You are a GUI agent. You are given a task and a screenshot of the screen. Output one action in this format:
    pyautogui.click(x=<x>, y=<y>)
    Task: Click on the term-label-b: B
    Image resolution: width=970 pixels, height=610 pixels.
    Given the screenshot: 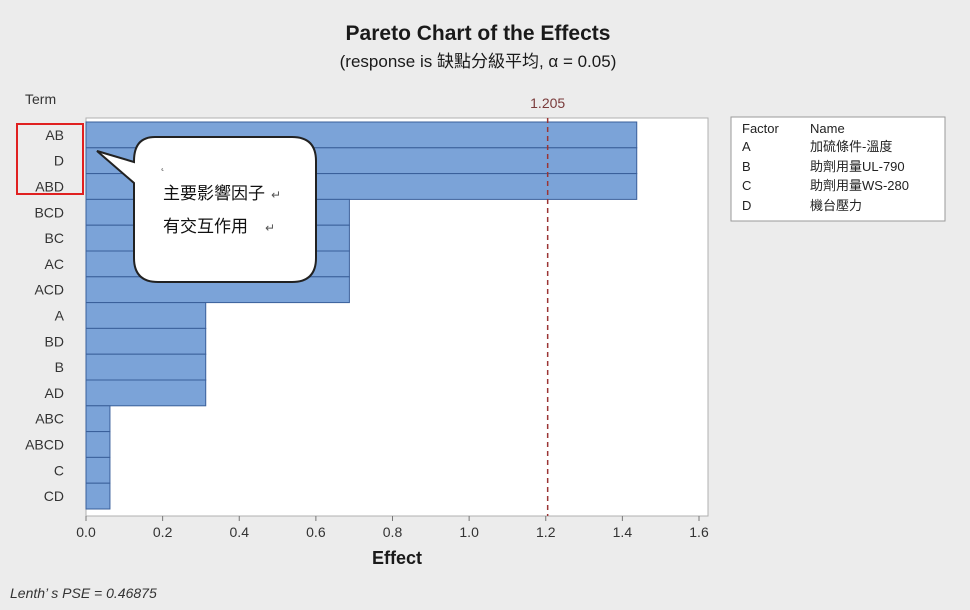 What is the action you would take?
    pyautogui.click(x=59, y=367)
    